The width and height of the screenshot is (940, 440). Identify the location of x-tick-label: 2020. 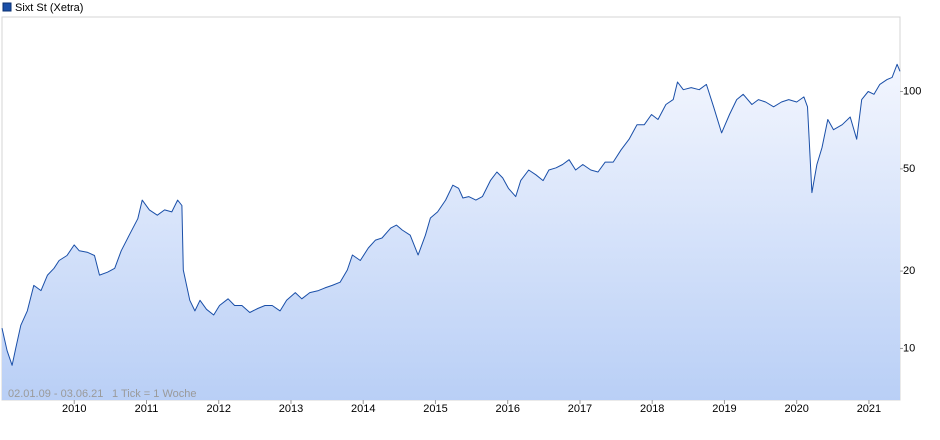
(796, 409).